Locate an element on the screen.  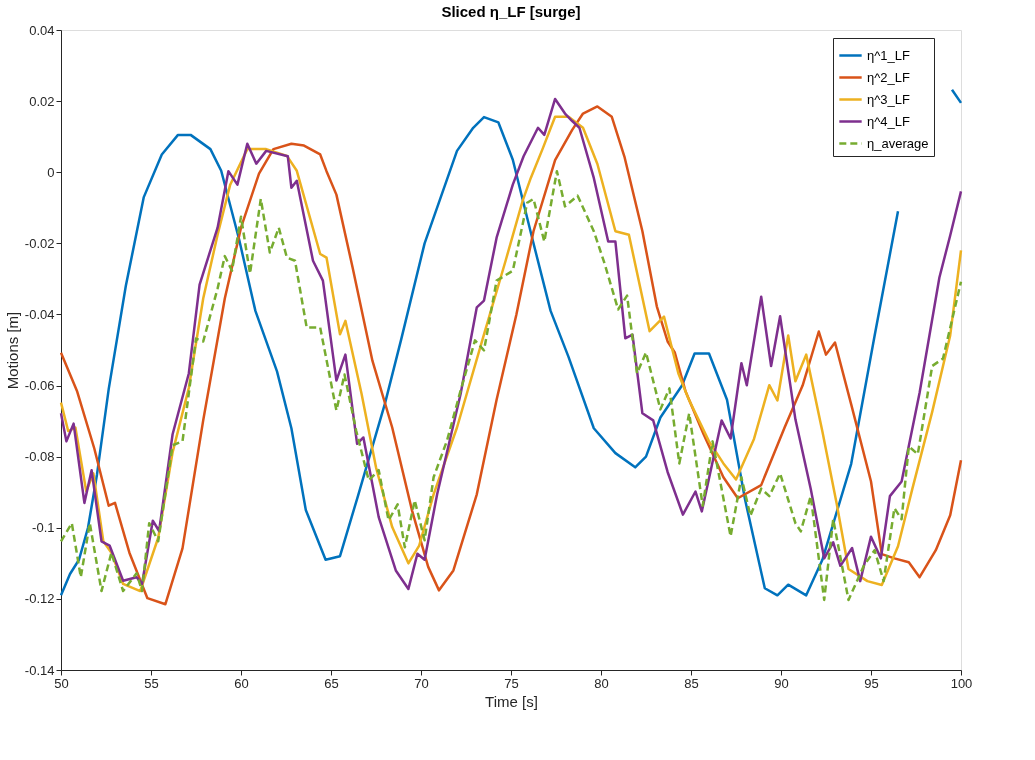
x-tick-label: 100 is located at coordinates (961, 683).